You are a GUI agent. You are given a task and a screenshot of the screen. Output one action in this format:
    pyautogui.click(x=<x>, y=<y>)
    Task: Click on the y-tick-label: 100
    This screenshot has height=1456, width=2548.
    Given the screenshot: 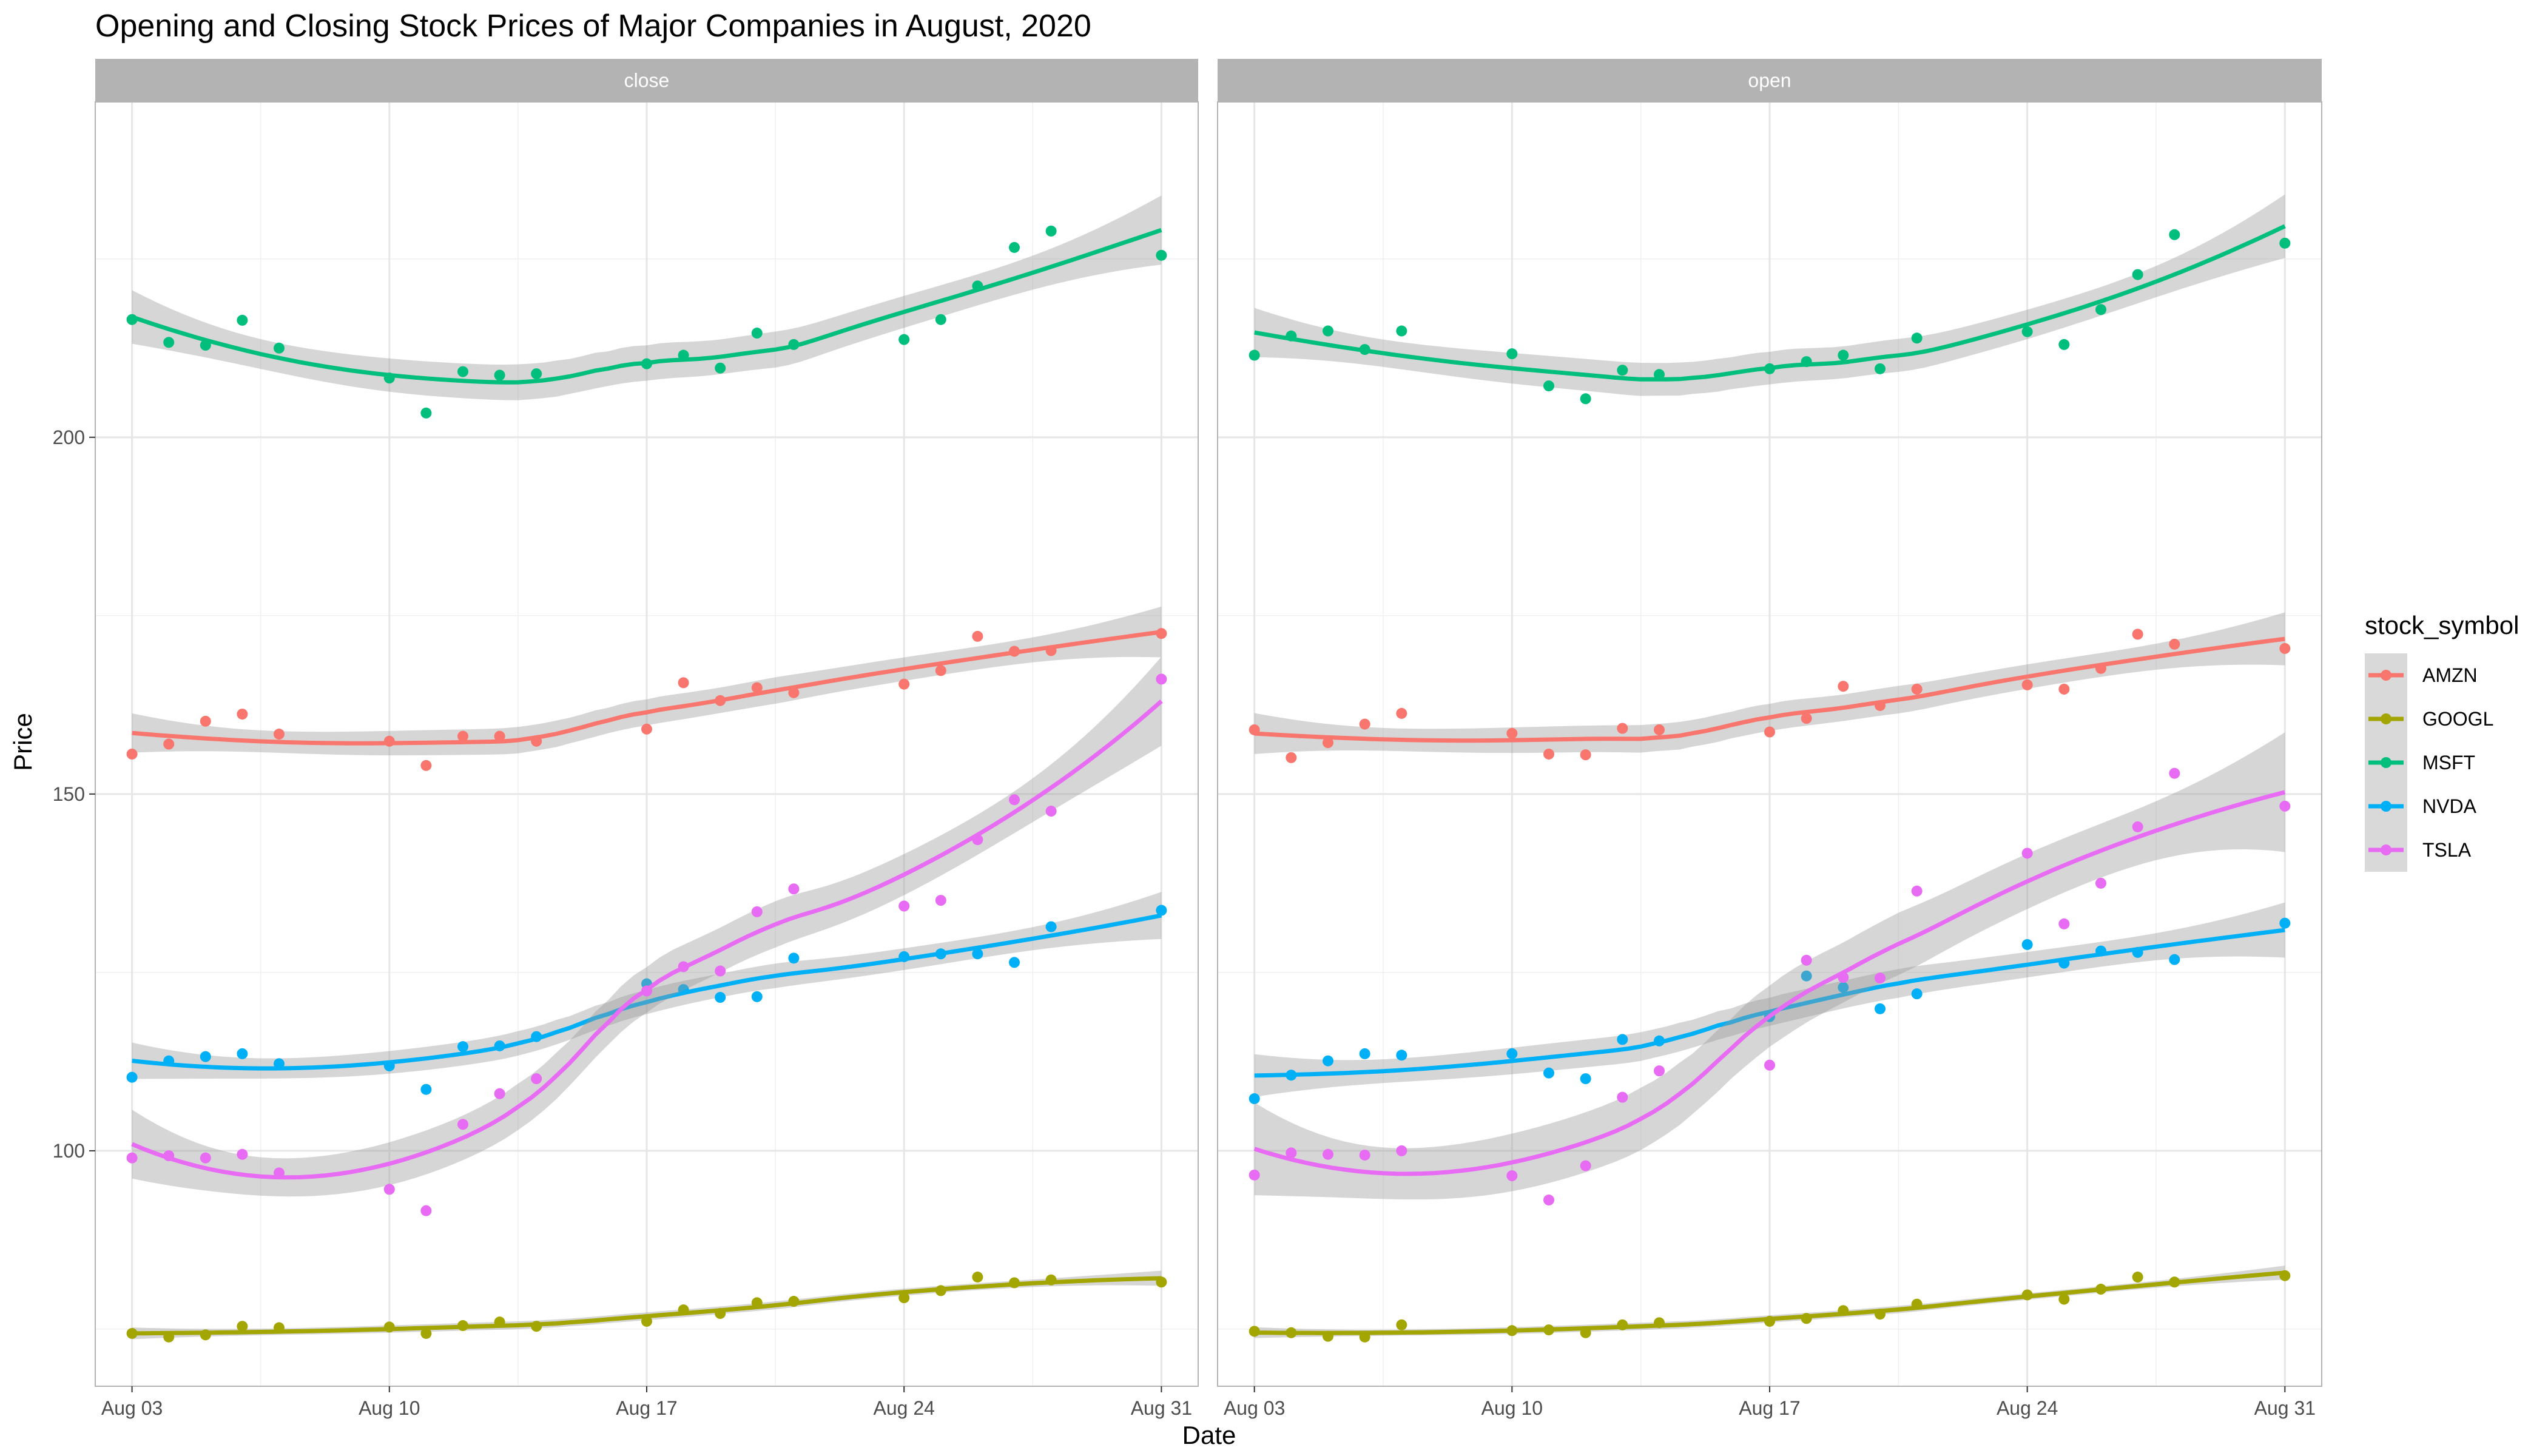 What is the action you would take?
    pyautogui.click(x=69, y=1151)
    